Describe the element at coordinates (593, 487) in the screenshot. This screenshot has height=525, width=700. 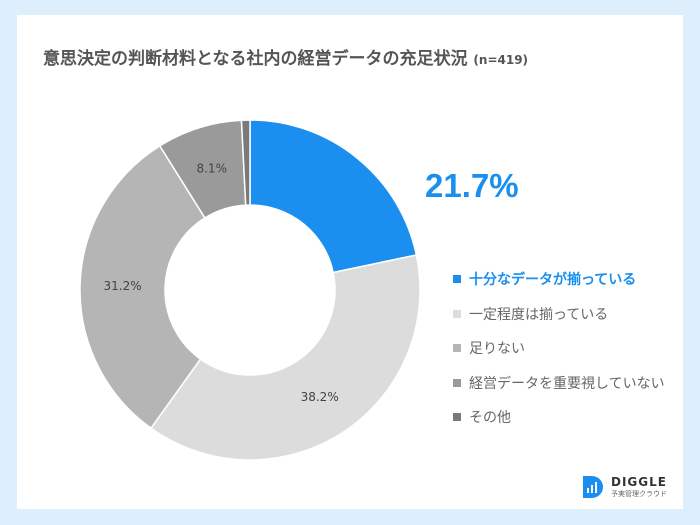
I see `diggle-logo-icon` at that location.